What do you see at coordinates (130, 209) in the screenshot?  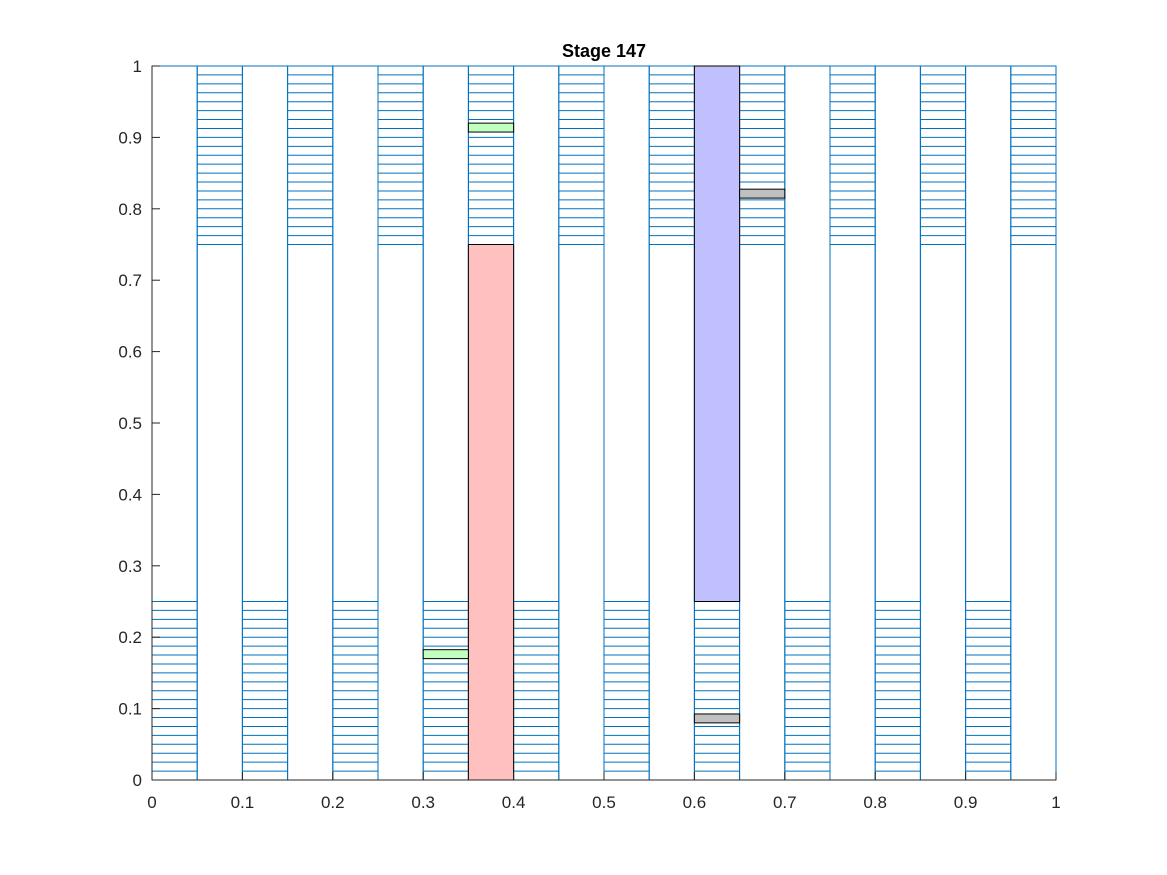 I see `y-tick-label: 0.8` at bounding box center [130, 209].